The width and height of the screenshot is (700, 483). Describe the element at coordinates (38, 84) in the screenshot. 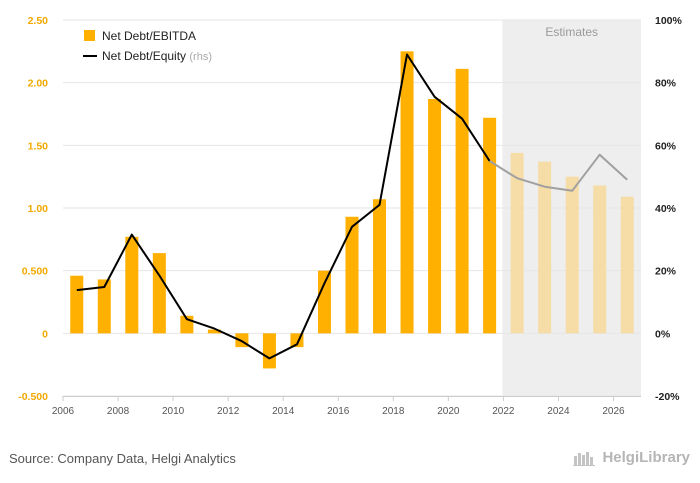

I see `left-tick-label: 2.00` at that location.